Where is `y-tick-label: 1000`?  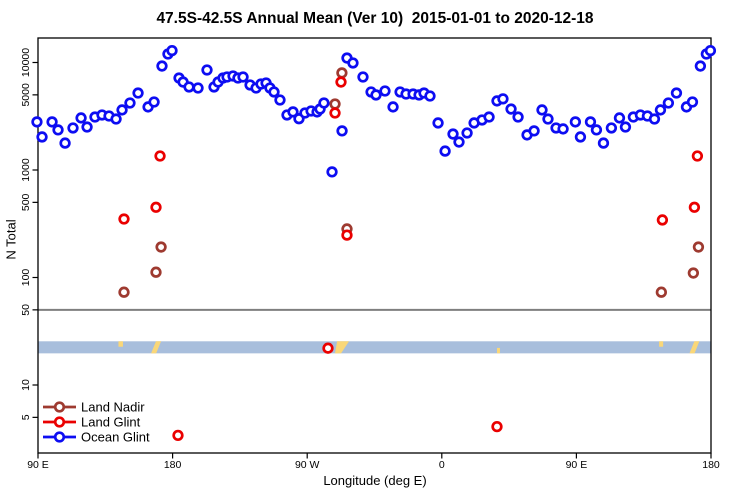
y-tick-label: 1000 is located at coordinates (26, 170).